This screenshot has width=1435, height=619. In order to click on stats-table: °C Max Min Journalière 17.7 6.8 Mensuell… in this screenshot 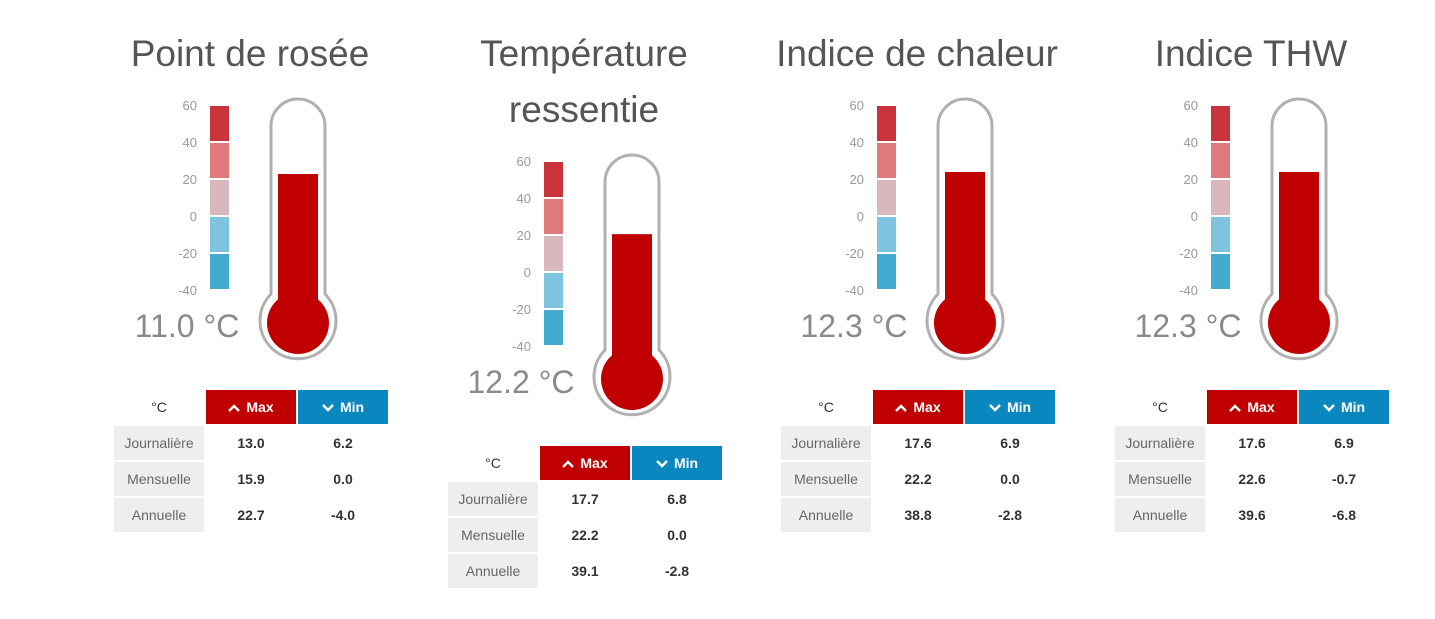, I will do `click(585, 517)`.